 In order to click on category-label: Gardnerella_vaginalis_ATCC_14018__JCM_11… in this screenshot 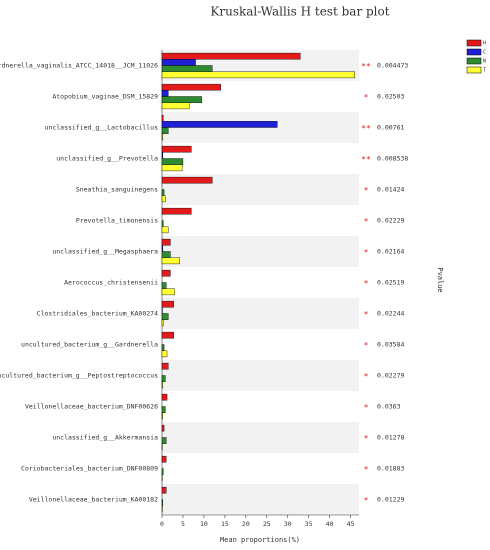, I will do `click(79, 66)`.